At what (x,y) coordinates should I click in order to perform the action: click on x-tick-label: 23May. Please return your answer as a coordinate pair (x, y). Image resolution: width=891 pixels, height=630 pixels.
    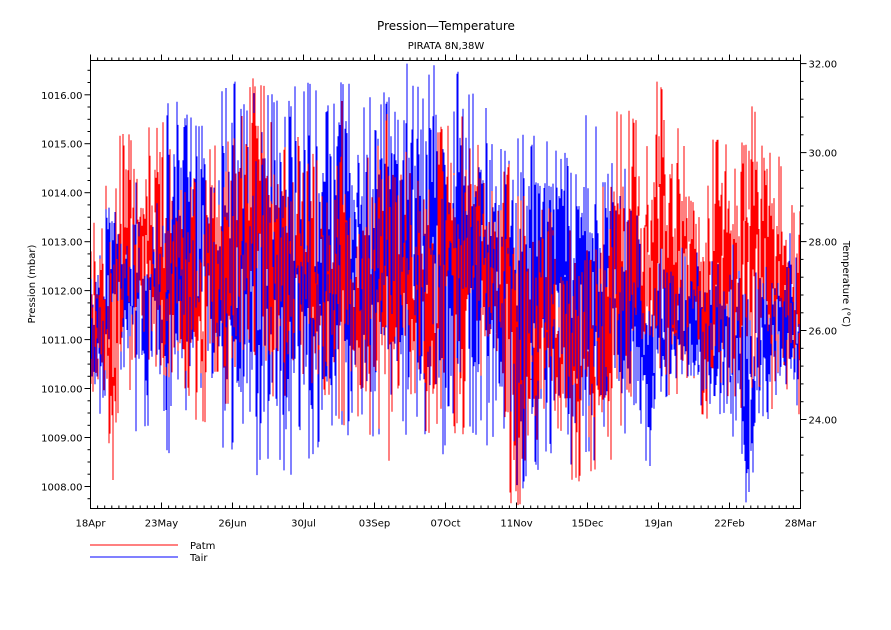
    Looking at the image, I should click on (161, 524).